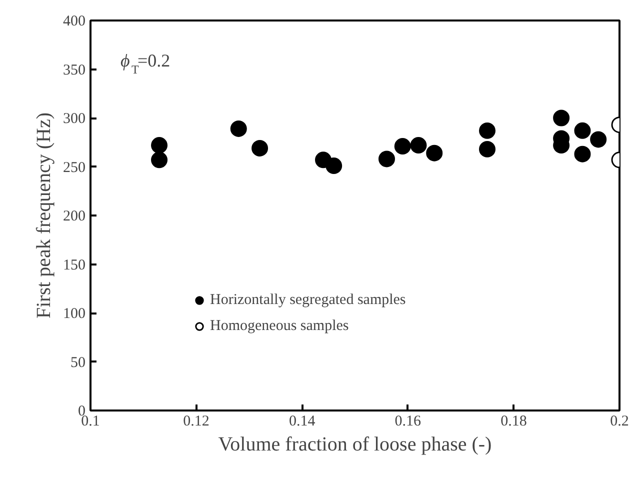 The image size is (639, 480). What do you see at coordinates (196, 422) in the screenshot?
I see `x-tick-label: 0.12` at bounding box center [196, 422].